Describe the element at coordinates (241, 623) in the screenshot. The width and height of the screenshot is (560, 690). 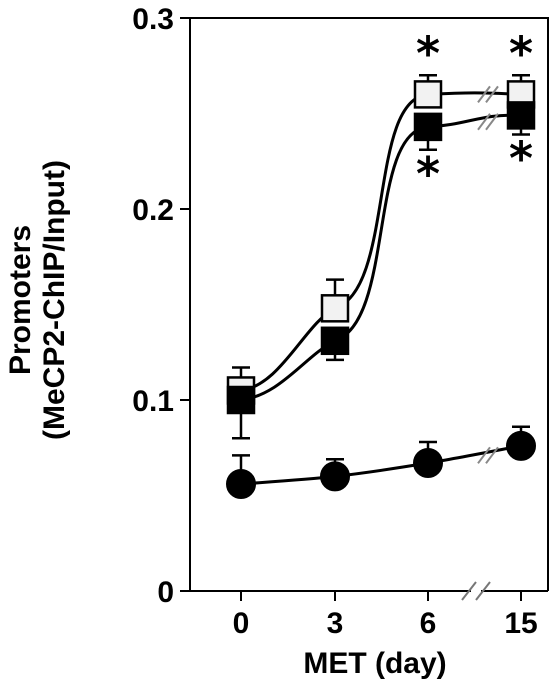
I see `x-tick-label: 0` at that location.